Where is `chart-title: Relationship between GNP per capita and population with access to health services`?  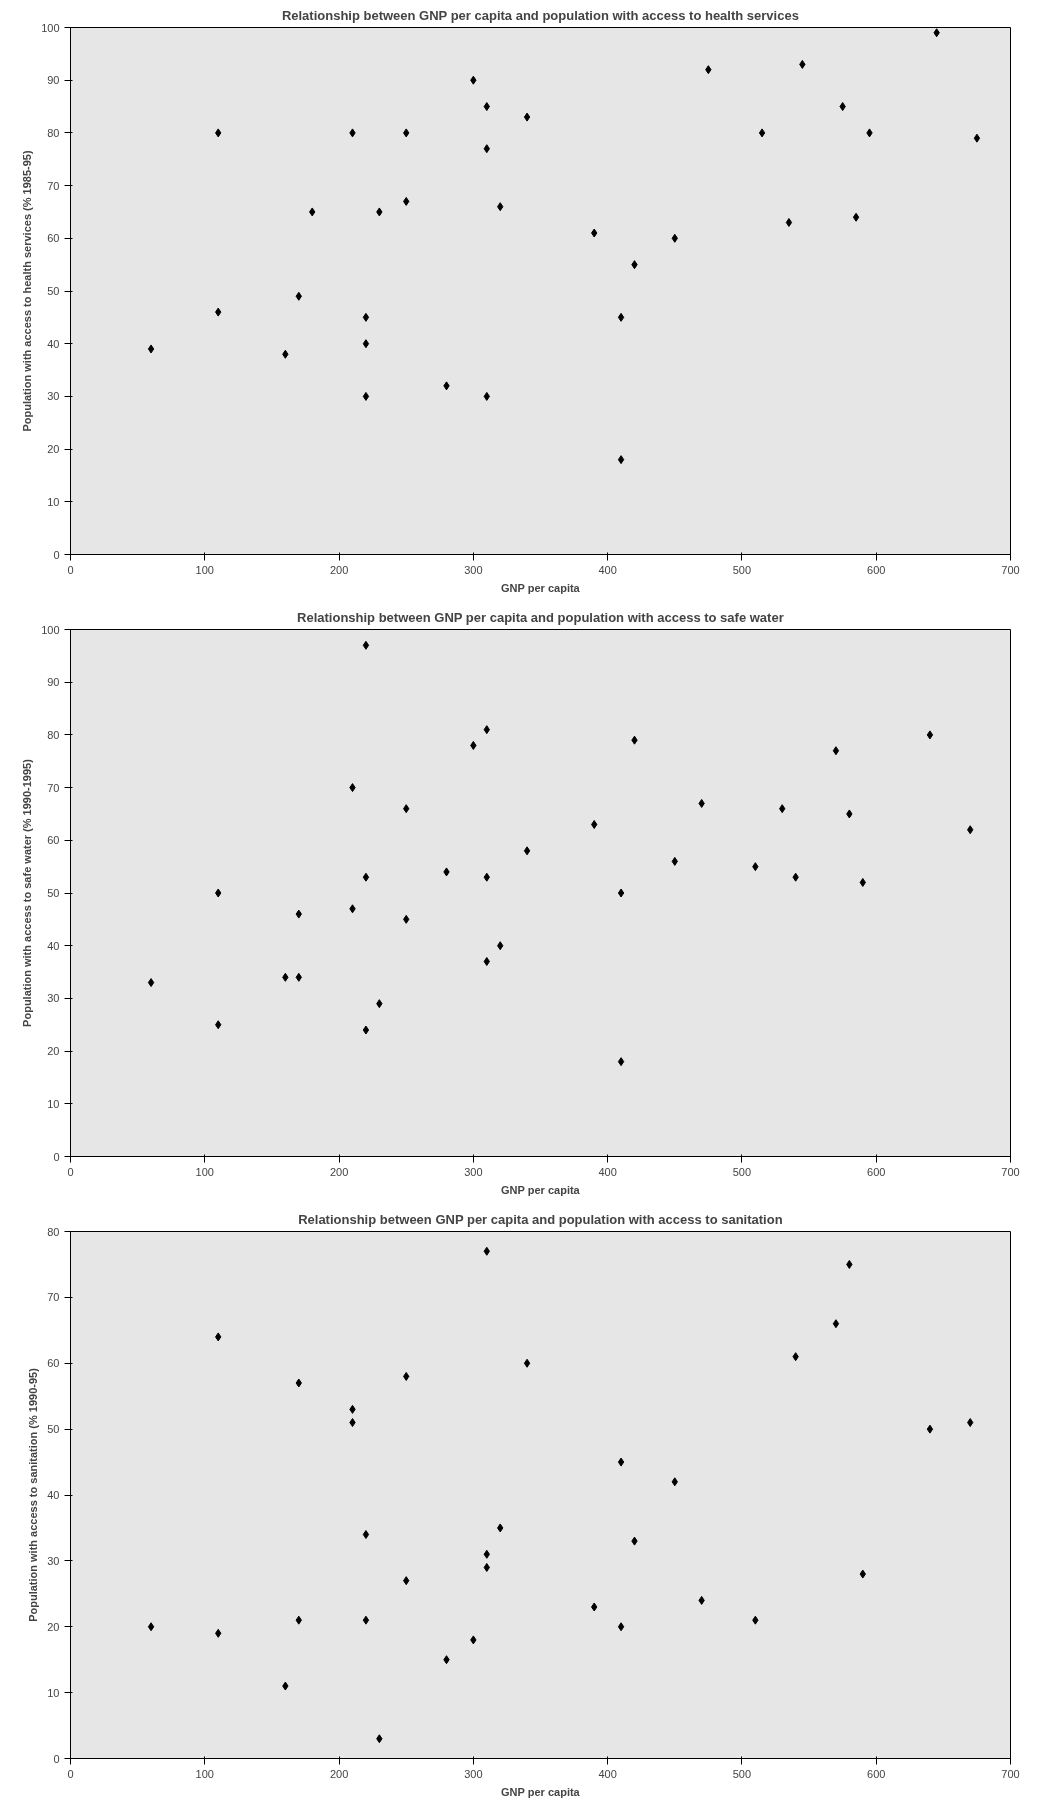
chart-title: Relationship between GNP per capita and population with access to health services is located at coordinates (540, 15).